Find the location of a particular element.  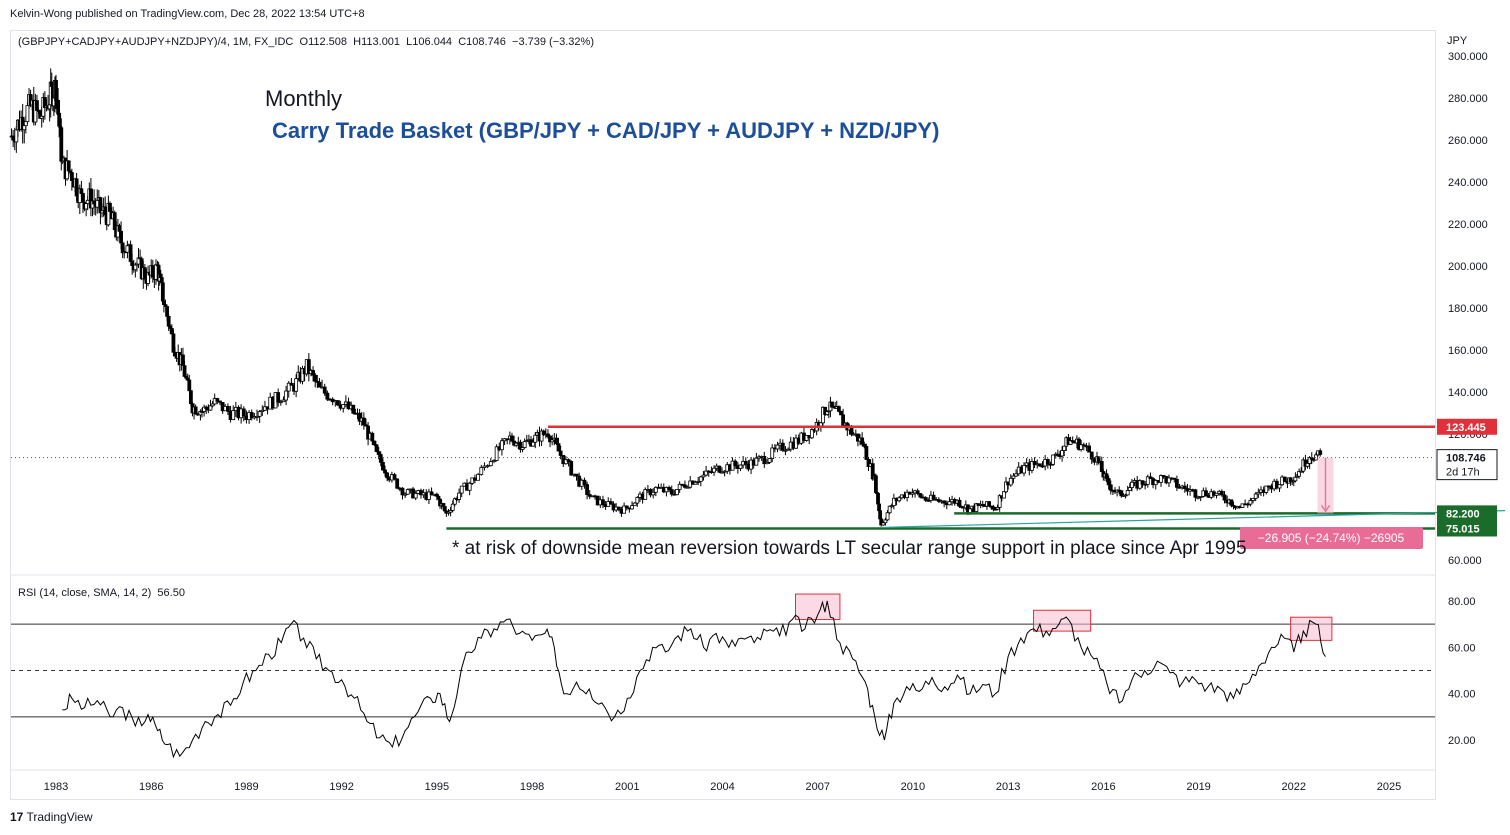

price-badge-resistance is located at coordinates (1467, 426).